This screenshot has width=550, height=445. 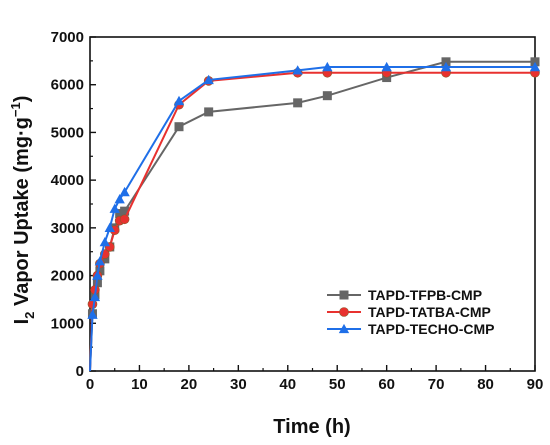 I want to click on x-tick-label: 0, so click(x=90, y=384).